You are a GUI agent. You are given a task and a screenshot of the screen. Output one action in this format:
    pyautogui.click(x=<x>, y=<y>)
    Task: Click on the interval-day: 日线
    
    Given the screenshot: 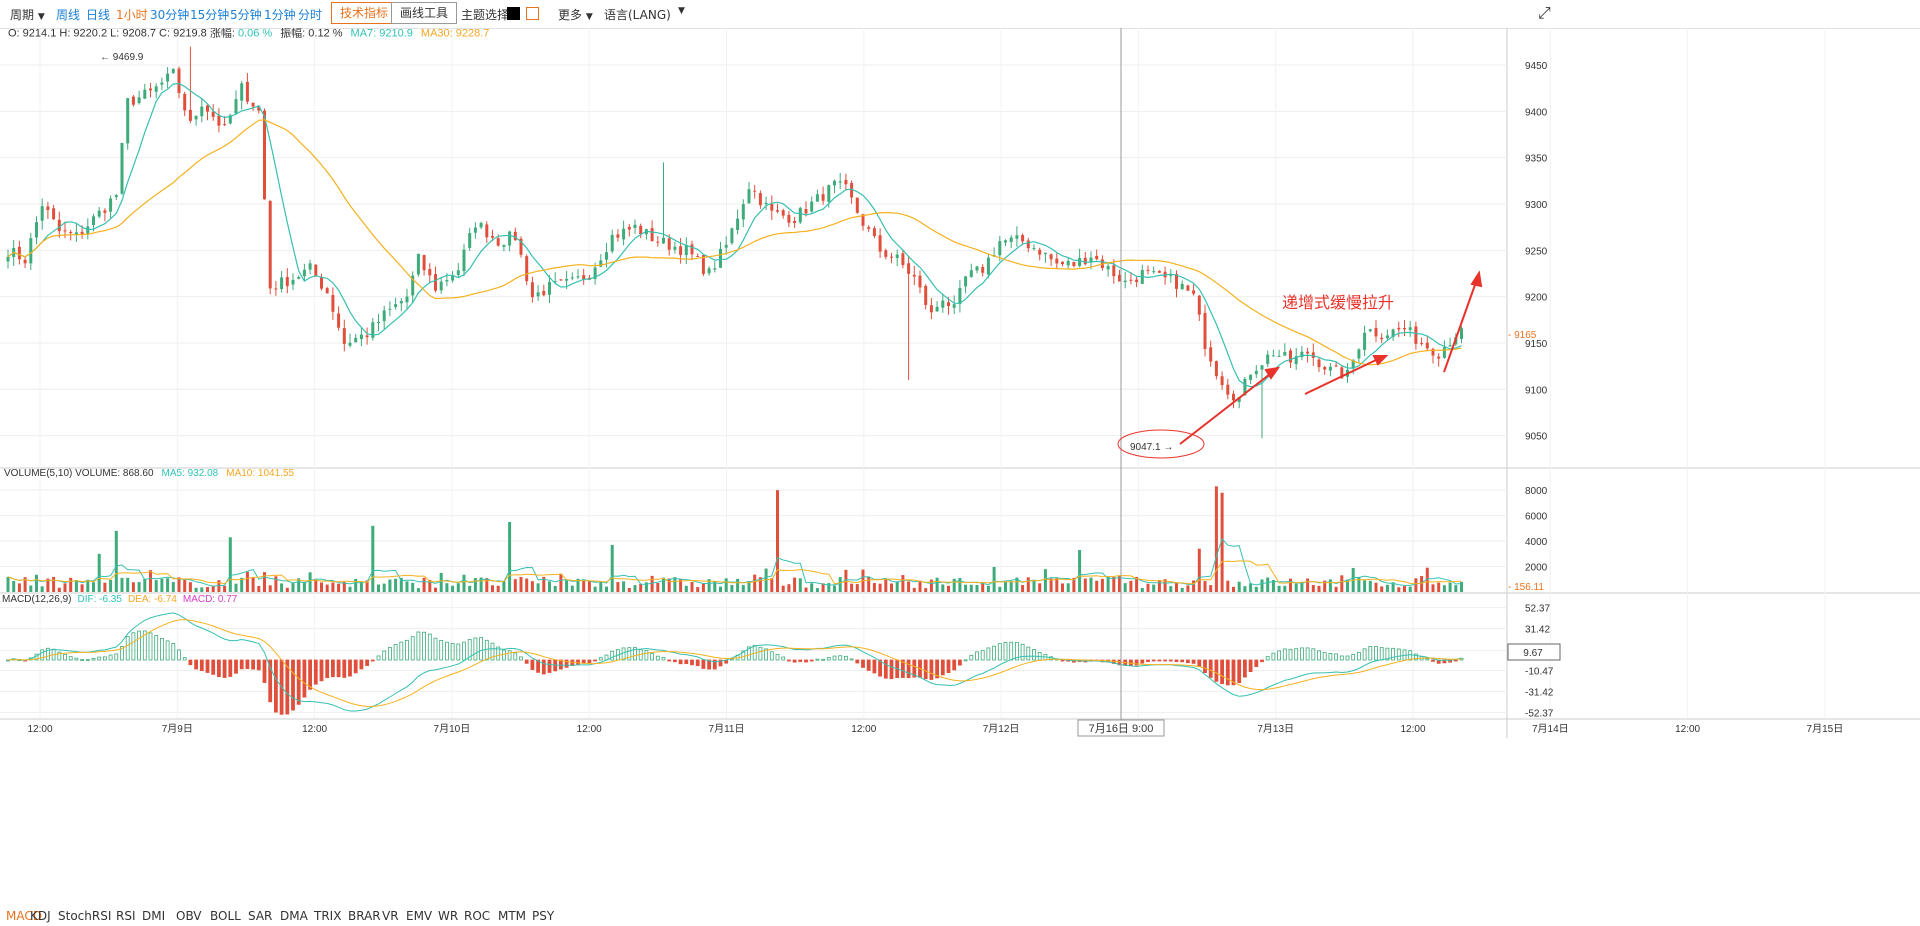 What is the action you would take?
    pyautogui.click(x=98, y=15)
    